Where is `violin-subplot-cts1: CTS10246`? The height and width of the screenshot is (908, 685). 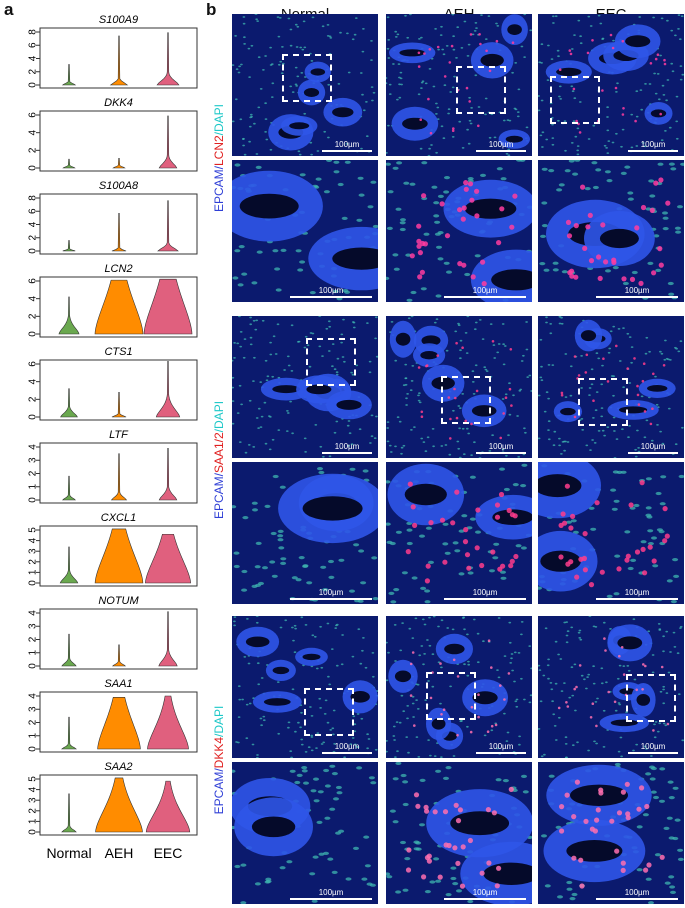 violin-subplot-cts1: CTS10246 is located at coordinates (113, 383).